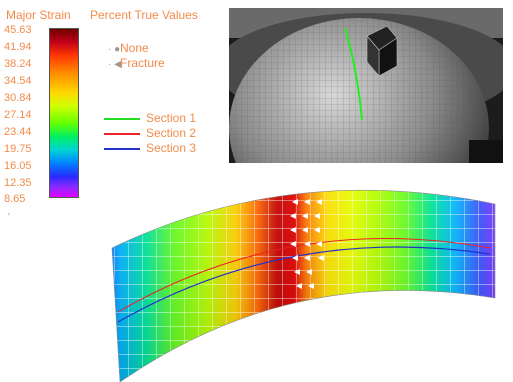  Describe the element at coordinates (142, 63) in the screenshot. I see `legend-marker-label: Fracture` at that location.